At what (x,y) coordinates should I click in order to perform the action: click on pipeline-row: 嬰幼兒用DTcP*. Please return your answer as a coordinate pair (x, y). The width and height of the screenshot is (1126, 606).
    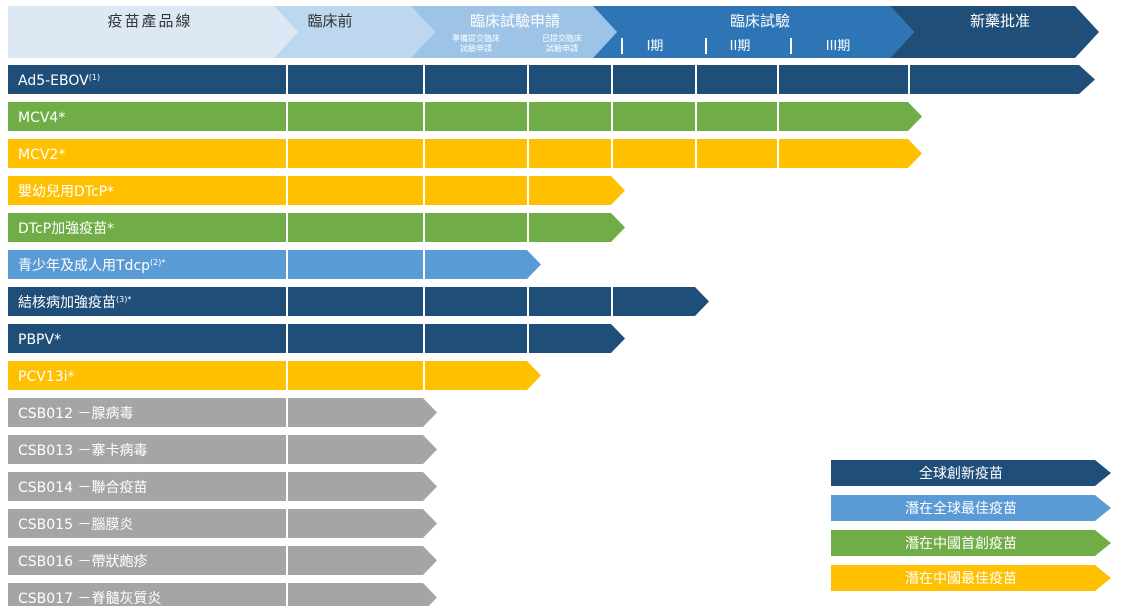
    Looking at the image, I should click on (316, 190).